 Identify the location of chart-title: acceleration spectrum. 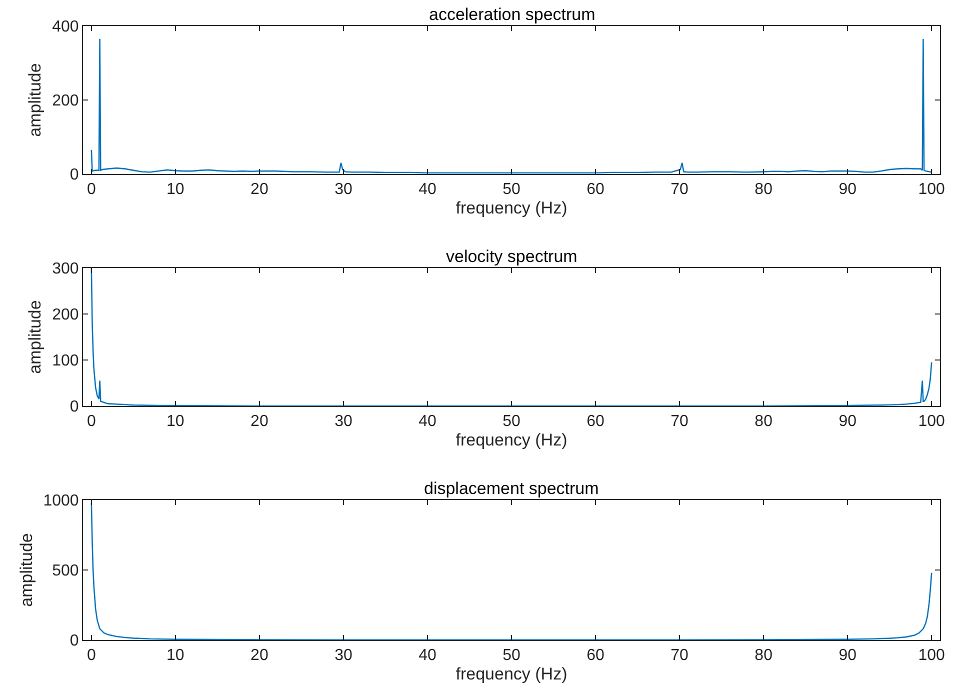
(512, 14).